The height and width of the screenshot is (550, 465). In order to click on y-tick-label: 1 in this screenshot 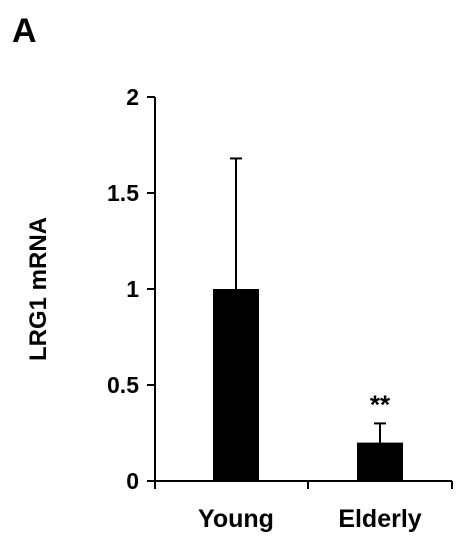, I will do `click(132, 289)`.